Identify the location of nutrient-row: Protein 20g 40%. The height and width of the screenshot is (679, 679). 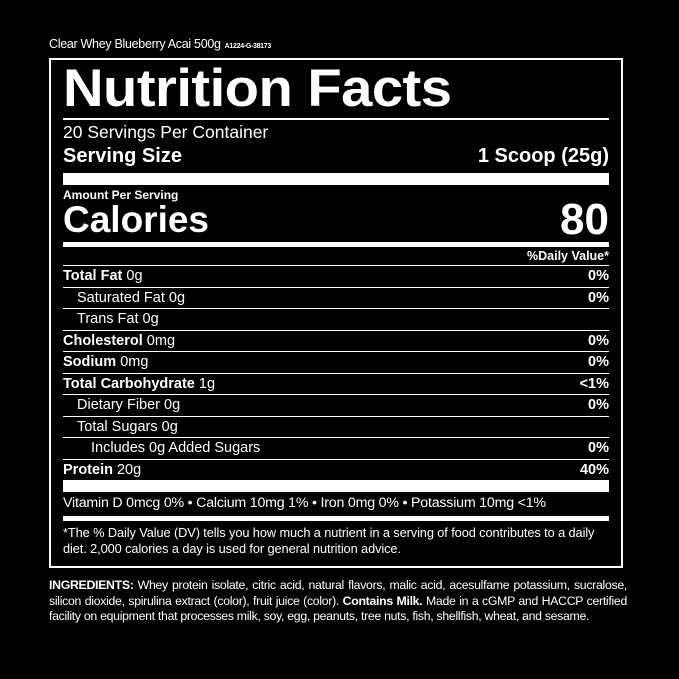
(336, 469).